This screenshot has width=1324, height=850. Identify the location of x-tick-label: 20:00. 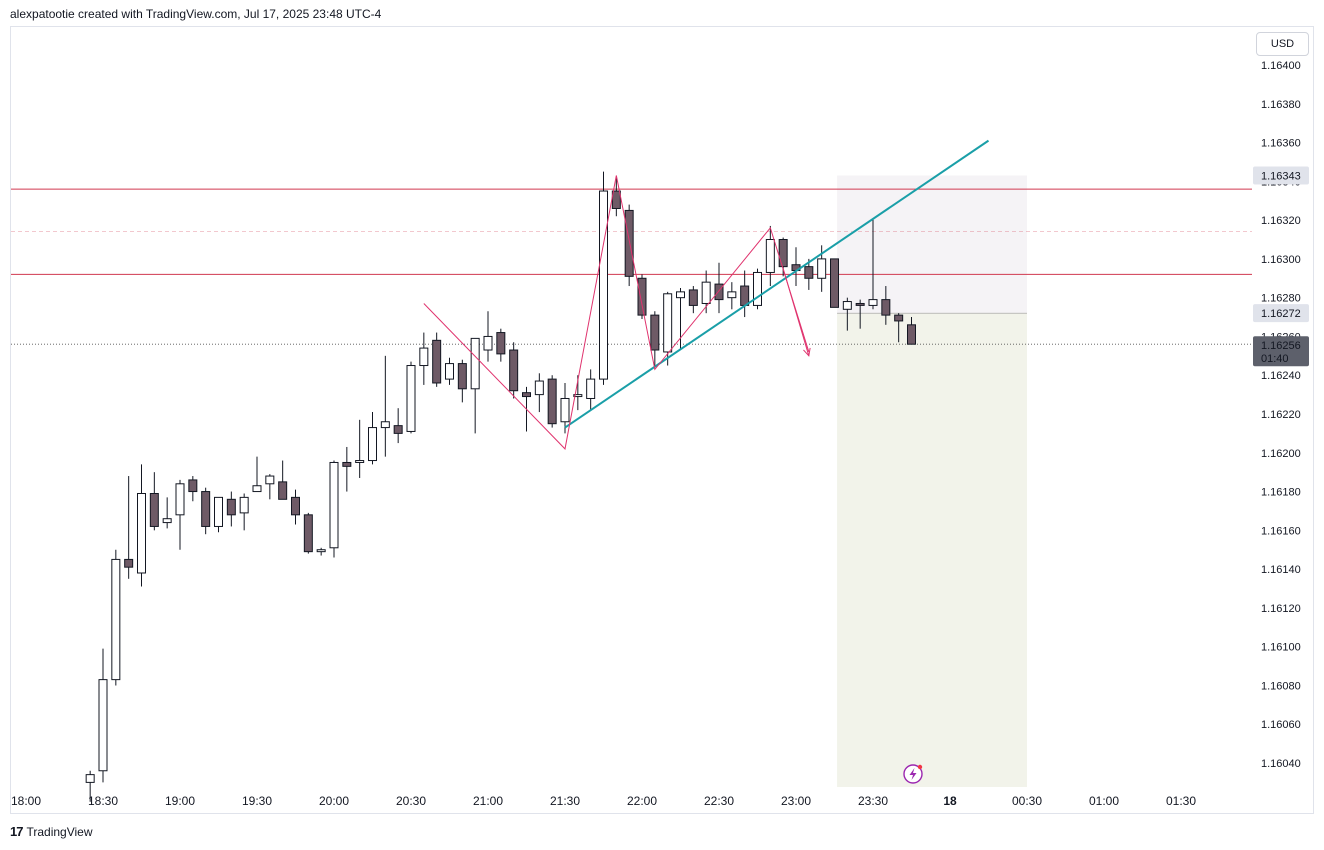
(334, 801).